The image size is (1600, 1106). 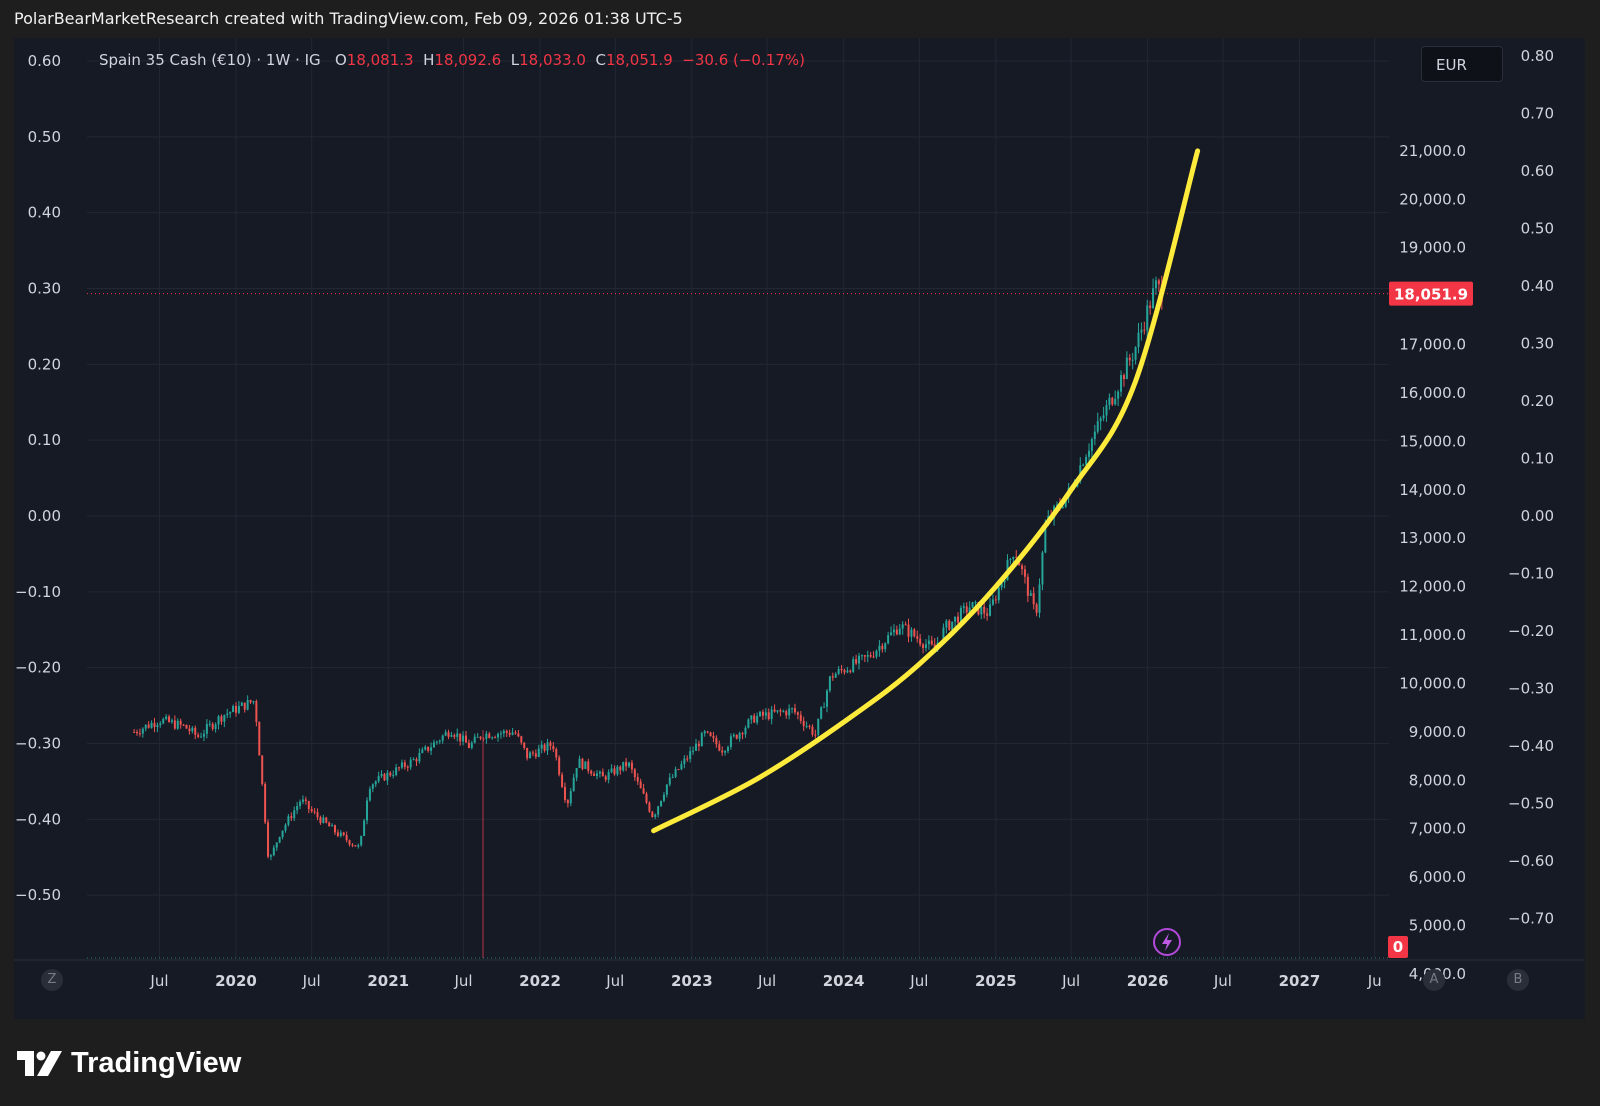 What do you see at coordinates (1437, 926) in the screenshot?
I see `price-axis-label: 5,000.0` at bounding box center [1437, 926].